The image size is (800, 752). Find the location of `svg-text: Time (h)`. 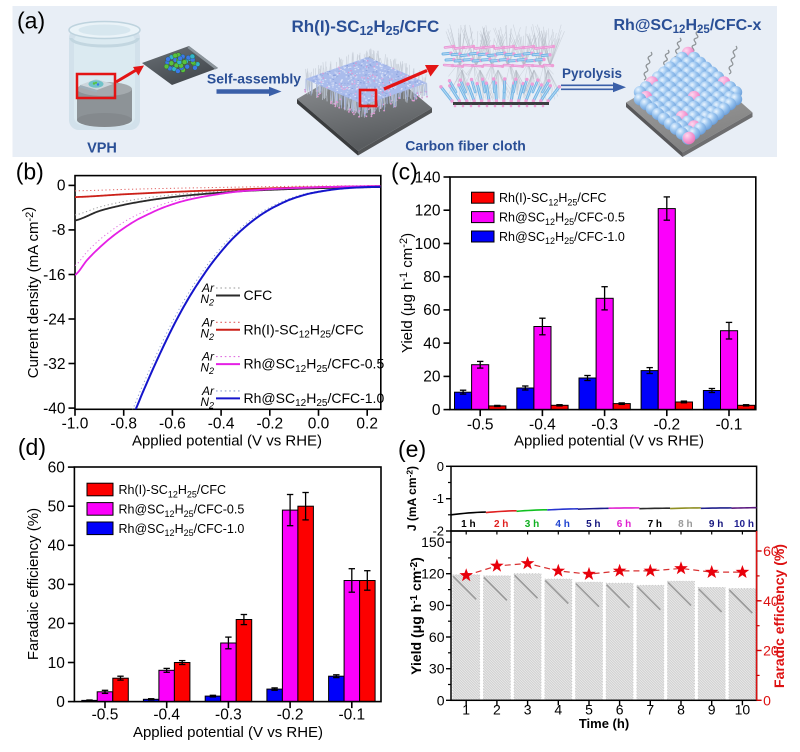

svg-text: Time (h) is located at coordinates (604, 723).